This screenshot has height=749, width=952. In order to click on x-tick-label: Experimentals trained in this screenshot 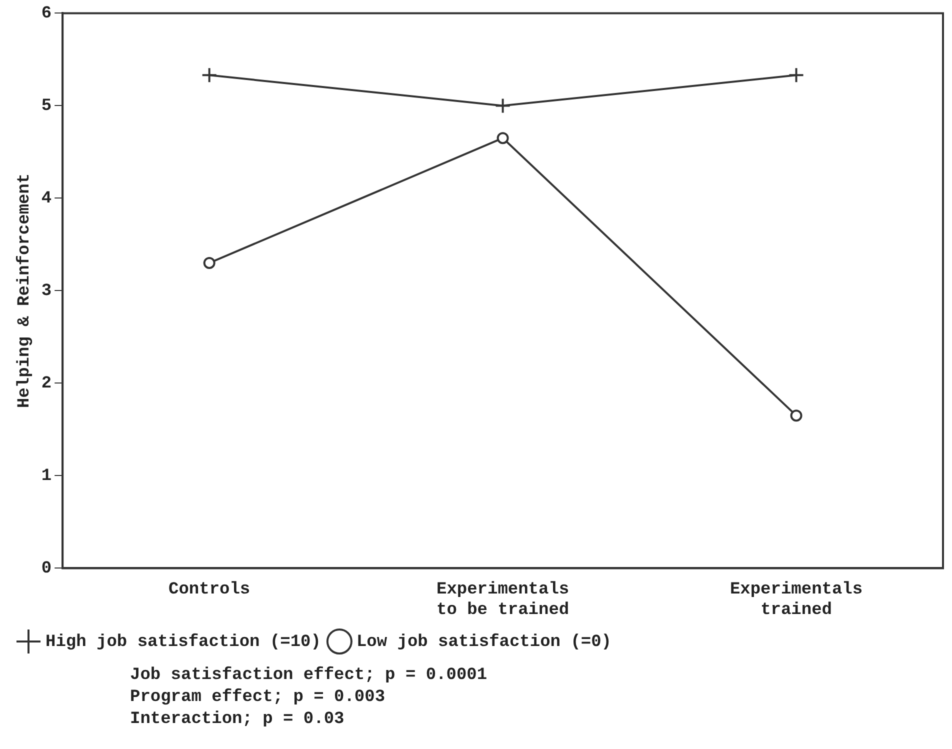, I will do `click(796, 600)`.